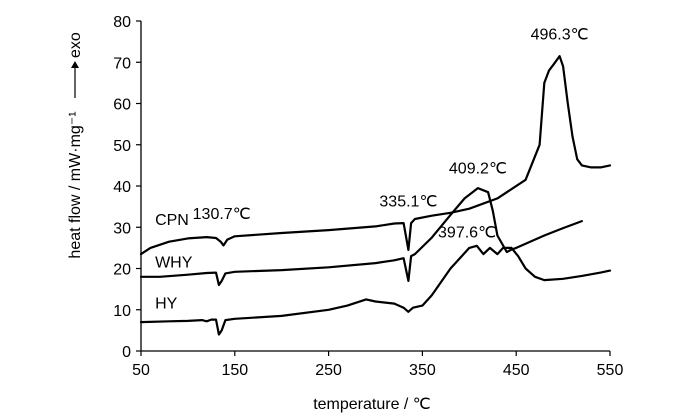 This screenshot has width=700, height=415. I want to click on x-axis-title: temperature / ℃, so click(372, 404).